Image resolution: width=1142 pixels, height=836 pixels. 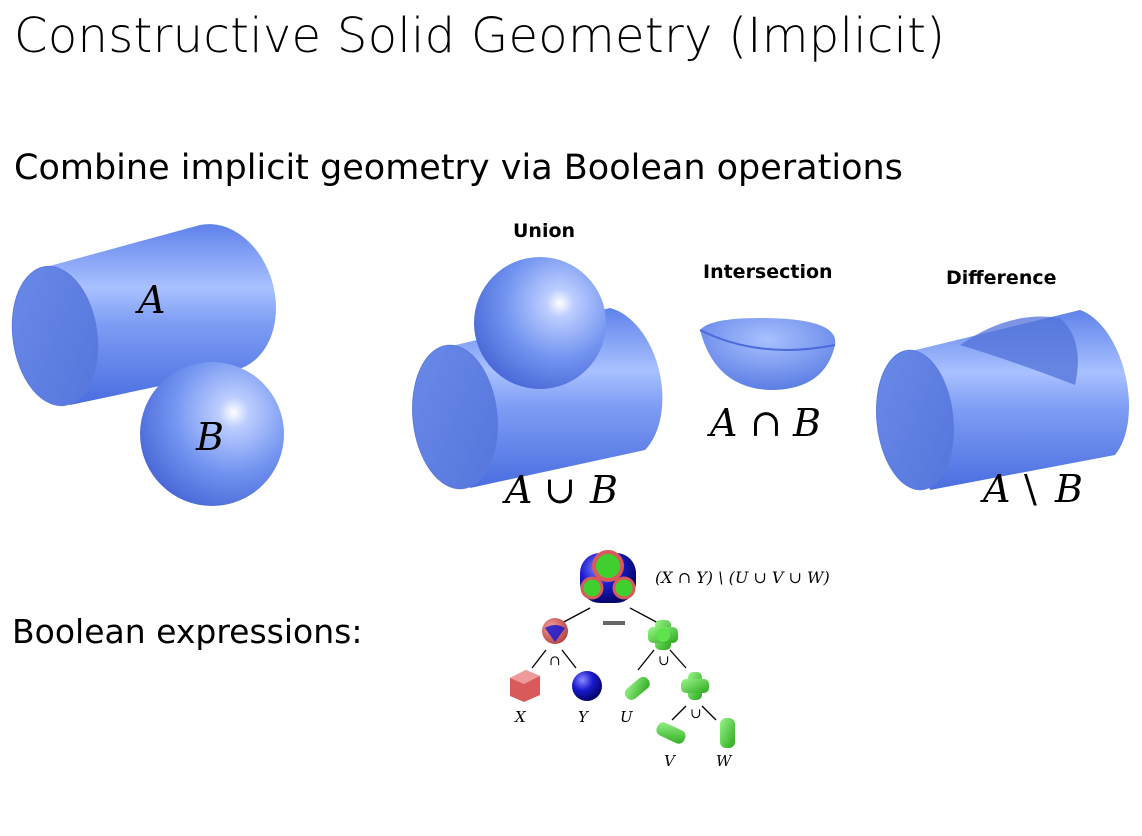 I want to click on cylinder-a, so click(x=144, y=315).